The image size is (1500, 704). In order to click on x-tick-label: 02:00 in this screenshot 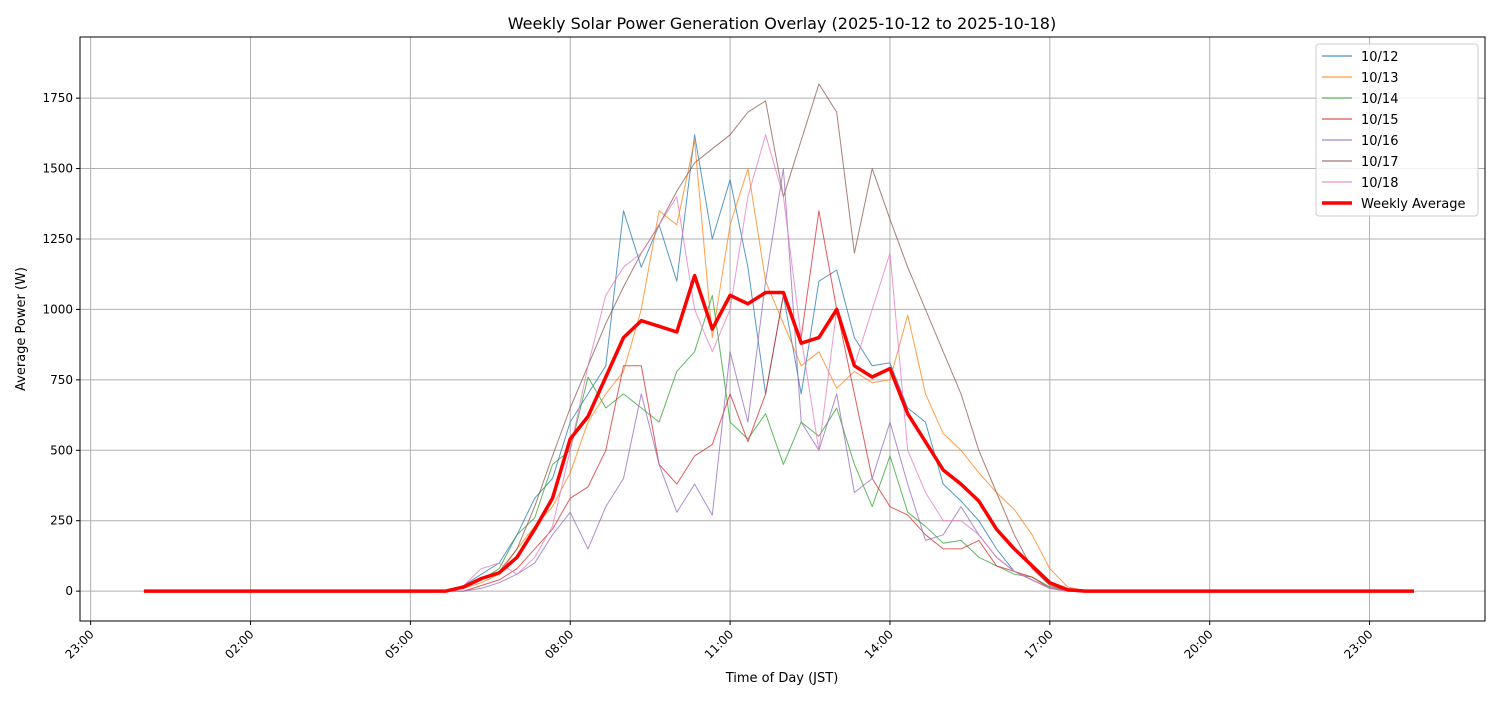, I will do `click(239, 644)`.